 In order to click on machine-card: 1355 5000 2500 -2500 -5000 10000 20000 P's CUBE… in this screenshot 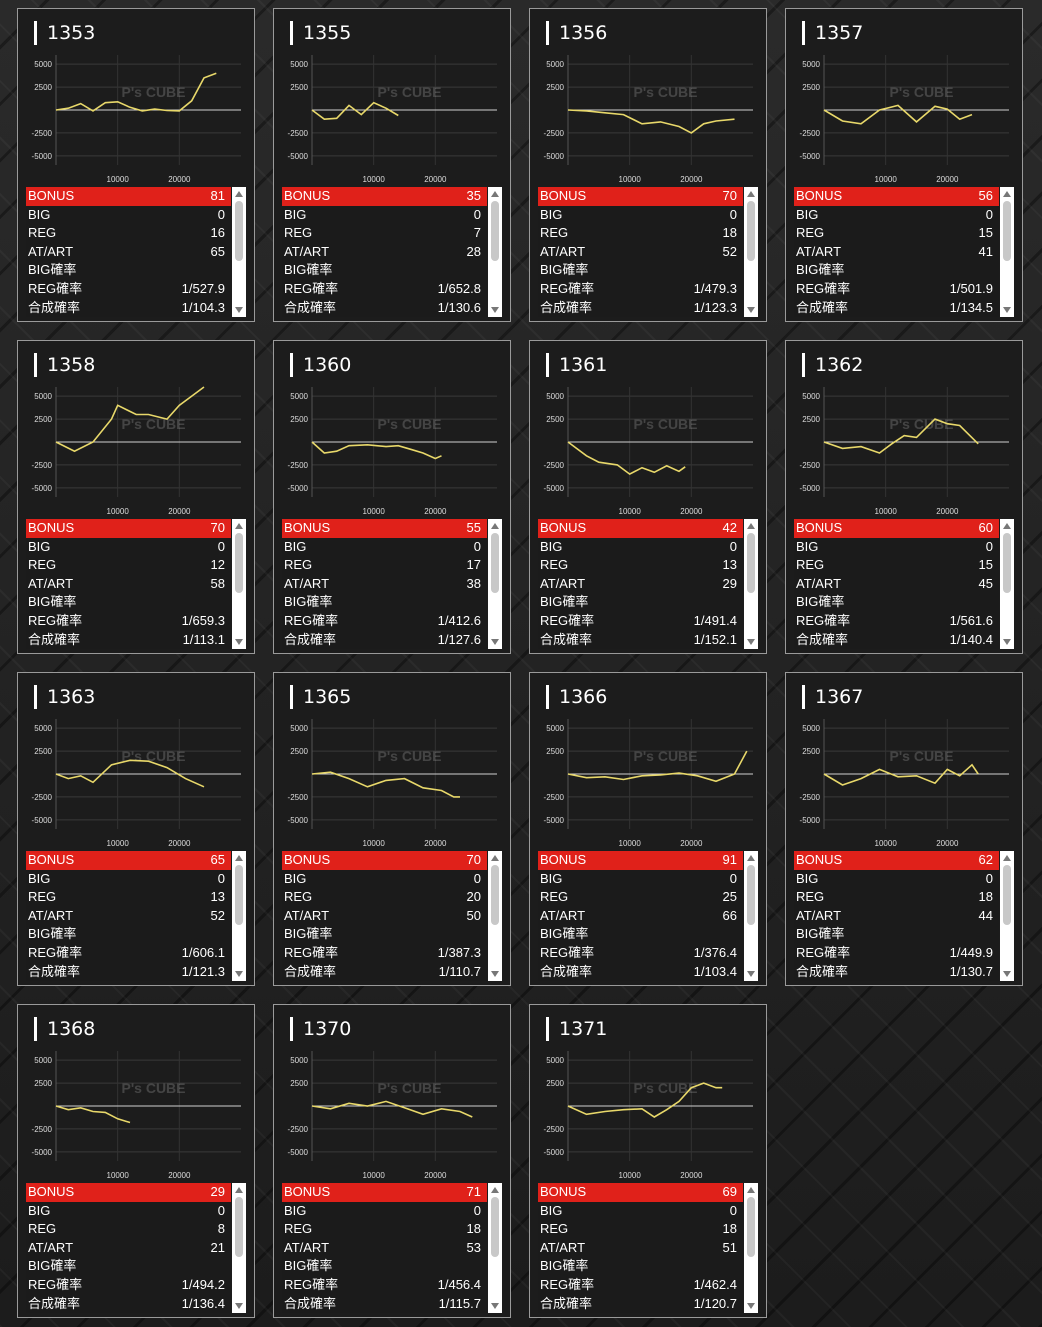, I will do `click(392, 165)`.